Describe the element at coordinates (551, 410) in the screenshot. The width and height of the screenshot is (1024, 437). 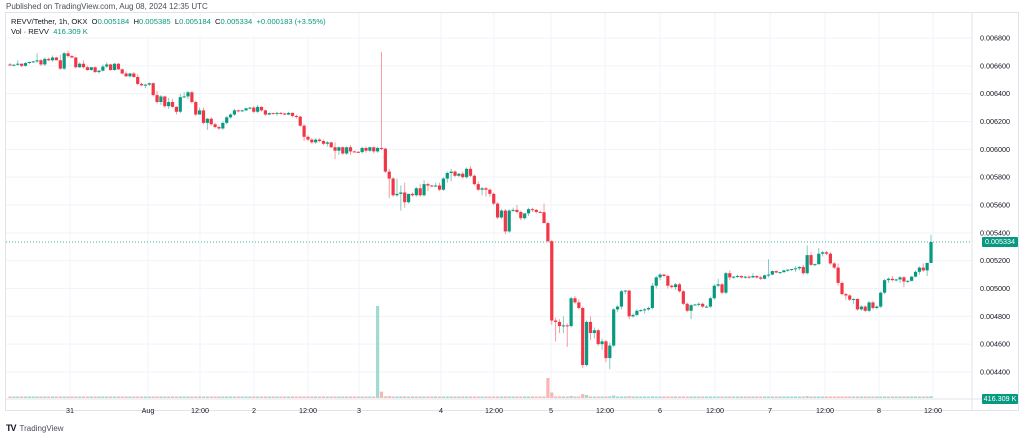
I see `time-axis-label: 5` at that location.